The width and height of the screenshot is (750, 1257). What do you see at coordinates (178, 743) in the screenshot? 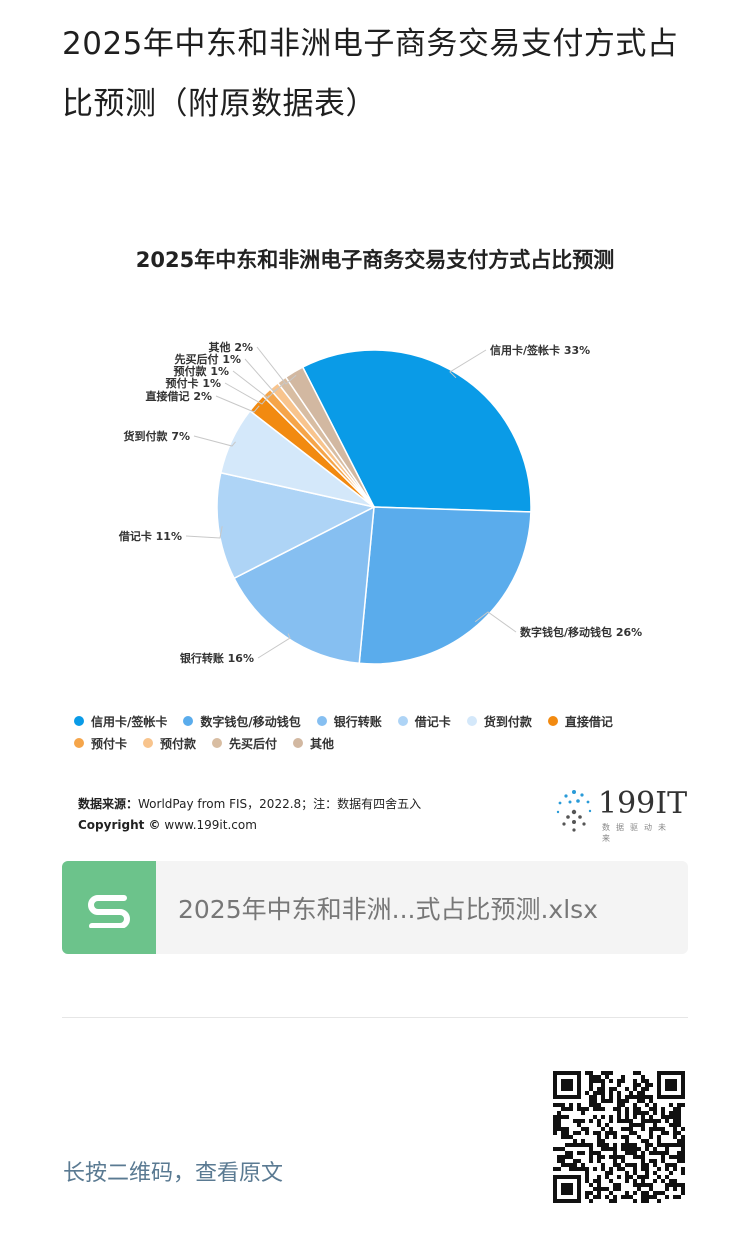
I see `legend-label: 预付款` at bounding box center [178, 743].